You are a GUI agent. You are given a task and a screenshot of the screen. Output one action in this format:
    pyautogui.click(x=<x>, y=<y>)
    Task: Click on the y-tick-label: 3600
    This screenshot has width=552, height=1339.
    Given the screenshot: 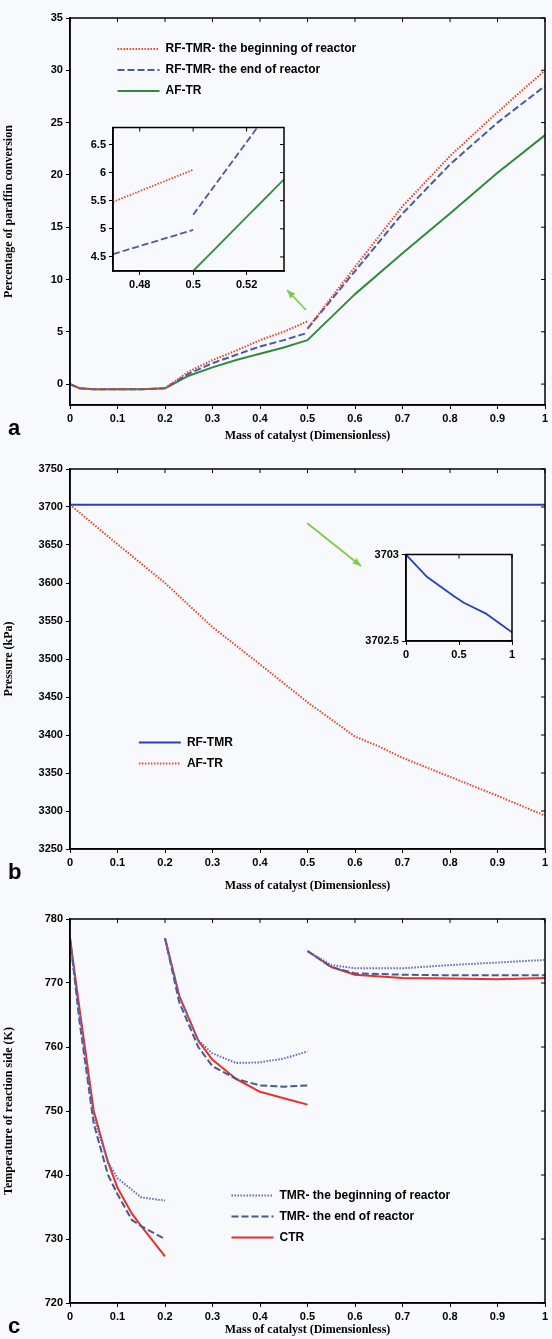 What is the action you would take?
    pyautogui.click(x=50, y=582)
    